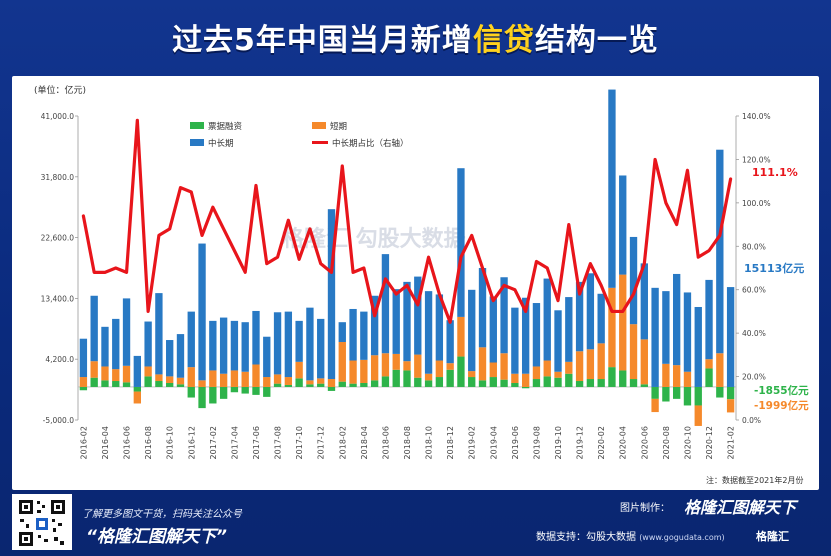 Image resolution: width=831 pixels, height=556 pixels. Describe the element at coordinates (58, 177) in the screenshot. I see `y-tick-label: 31,800.0` at that location.